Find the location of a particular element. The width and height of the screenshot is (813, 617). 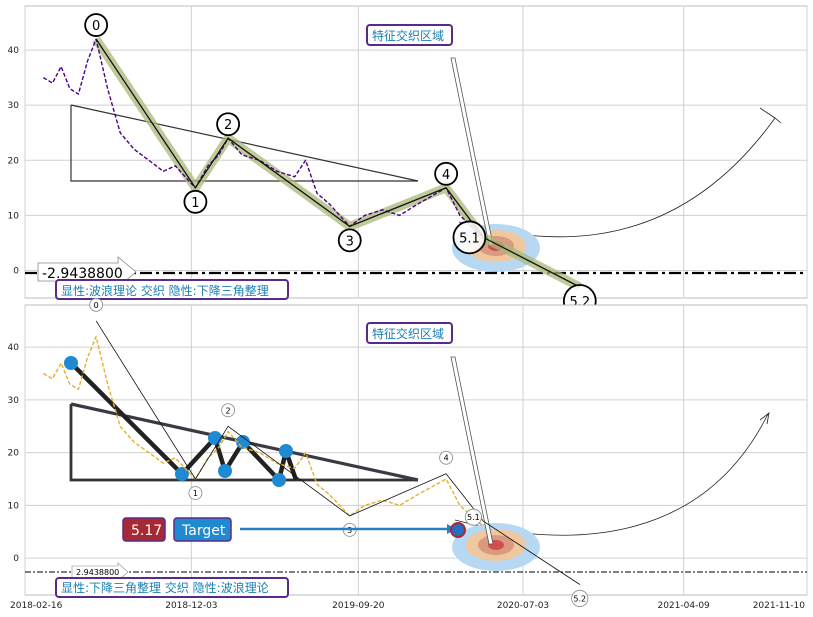

bottom-triangle-base is located at coordinates (243, 443).